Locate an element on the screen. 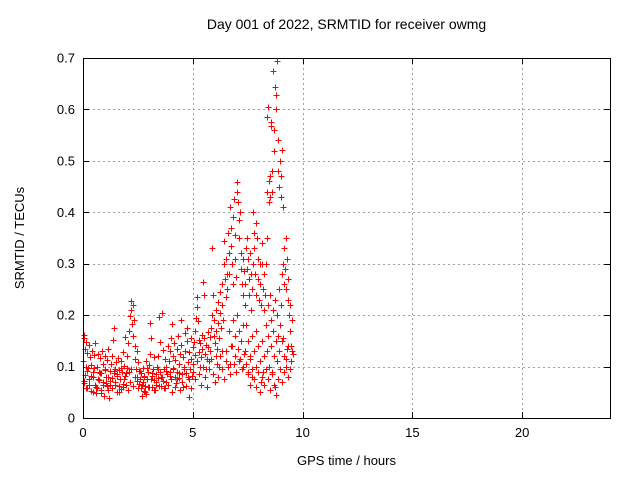 The image size is (640, 480). y-tick-label: 0.1 is located at coordinates (66, 366).